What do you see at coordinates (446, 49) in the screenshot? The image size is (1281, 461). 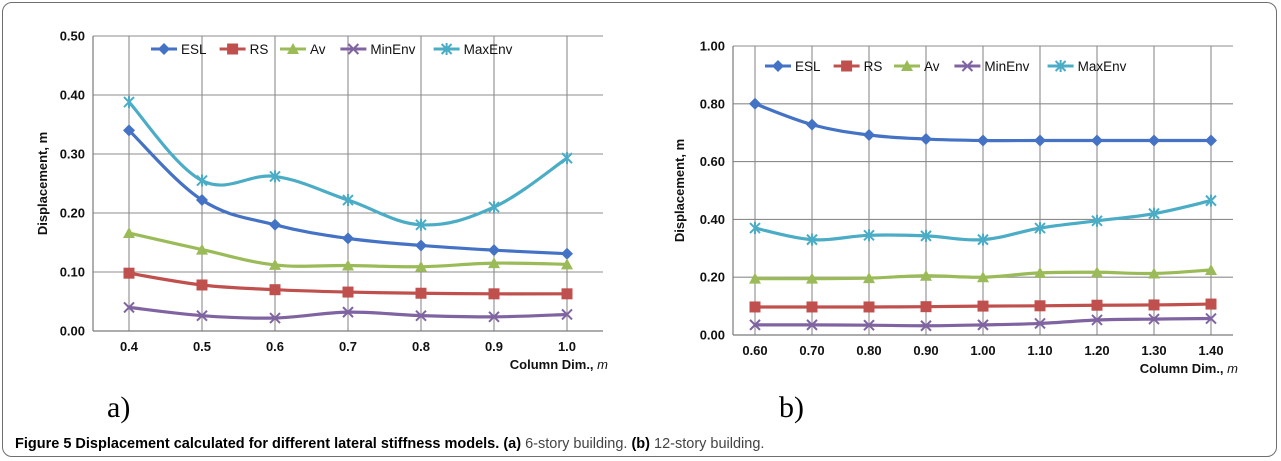 I see `chart-a-legend-maxenv-marker` at bounding box center [446, 49].